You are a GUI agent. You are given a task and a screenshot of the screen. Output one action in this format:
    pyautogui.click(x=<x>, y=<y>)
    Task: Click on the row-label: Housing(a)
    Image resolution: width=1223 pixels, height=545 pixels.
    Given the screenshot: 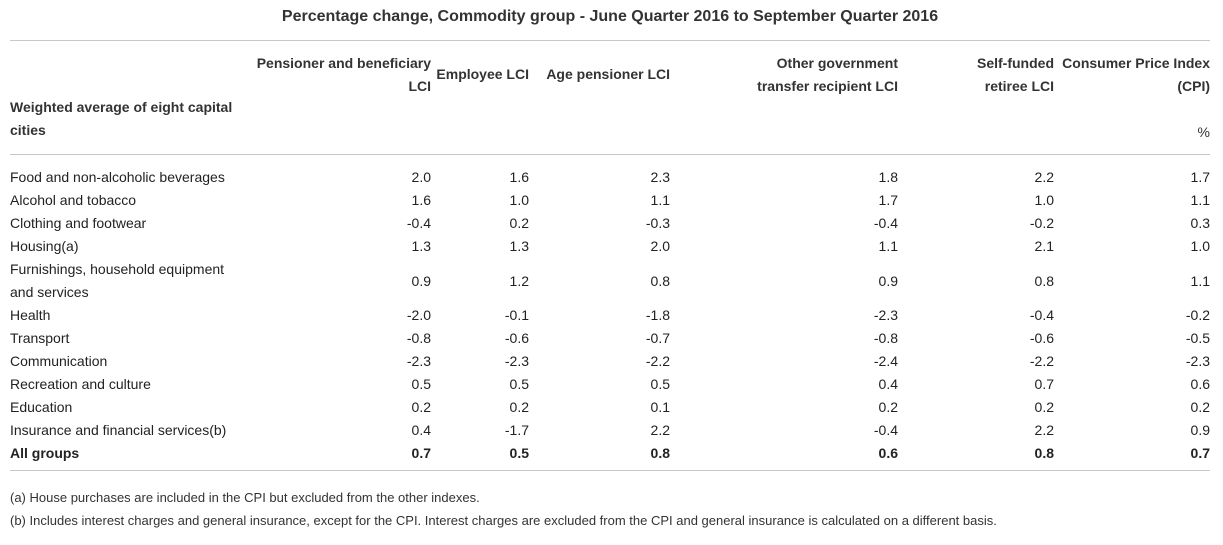 What is the action you would take?
    pyautogui.click(x=44, y=246)
    